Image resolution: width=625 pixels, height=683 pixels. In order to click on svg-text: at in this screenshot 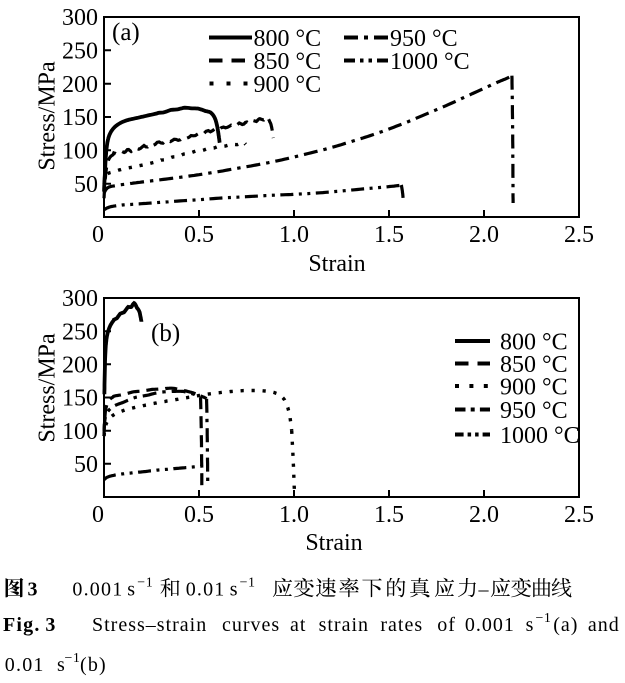, I will do `click(298, 625)`.